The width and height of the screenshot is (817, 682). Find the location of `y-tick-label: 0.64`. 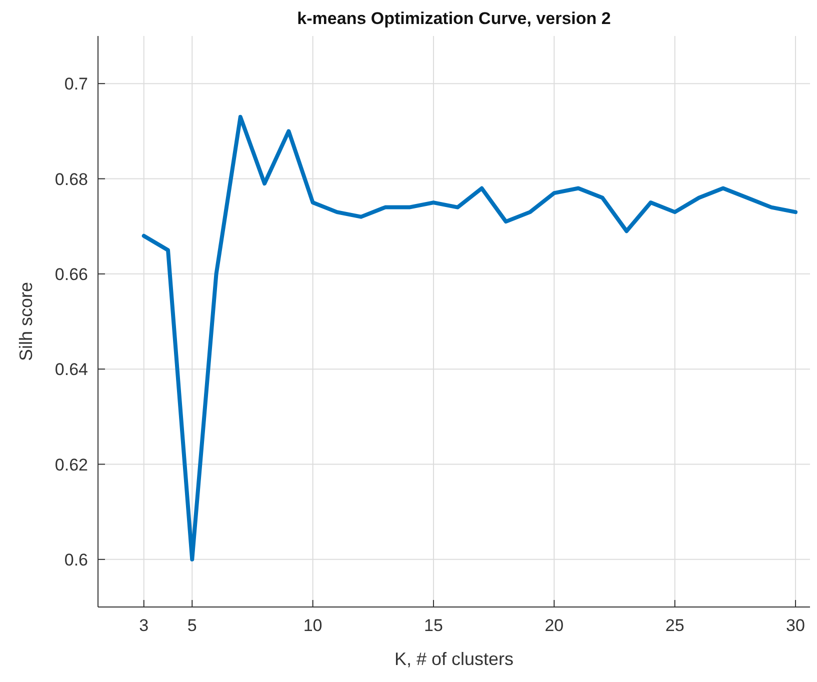

y-tick-label: 0.64 is located at coordinates (71, 370).